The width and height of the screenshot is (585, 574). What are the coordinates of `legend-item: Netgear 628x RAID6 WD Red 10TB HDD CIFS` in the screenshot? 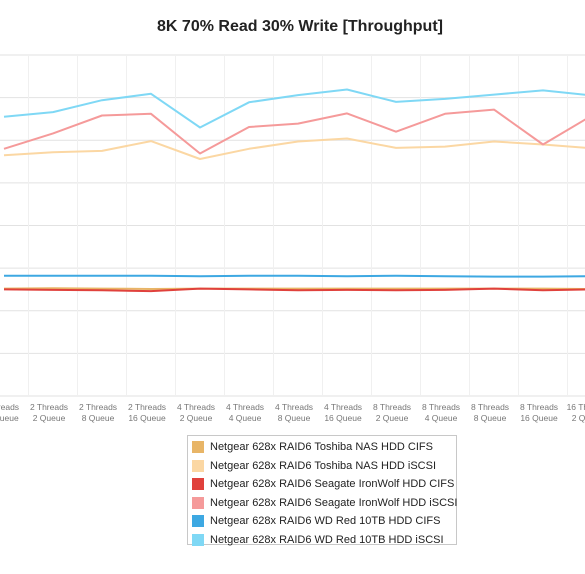 It's located at (324, 521).